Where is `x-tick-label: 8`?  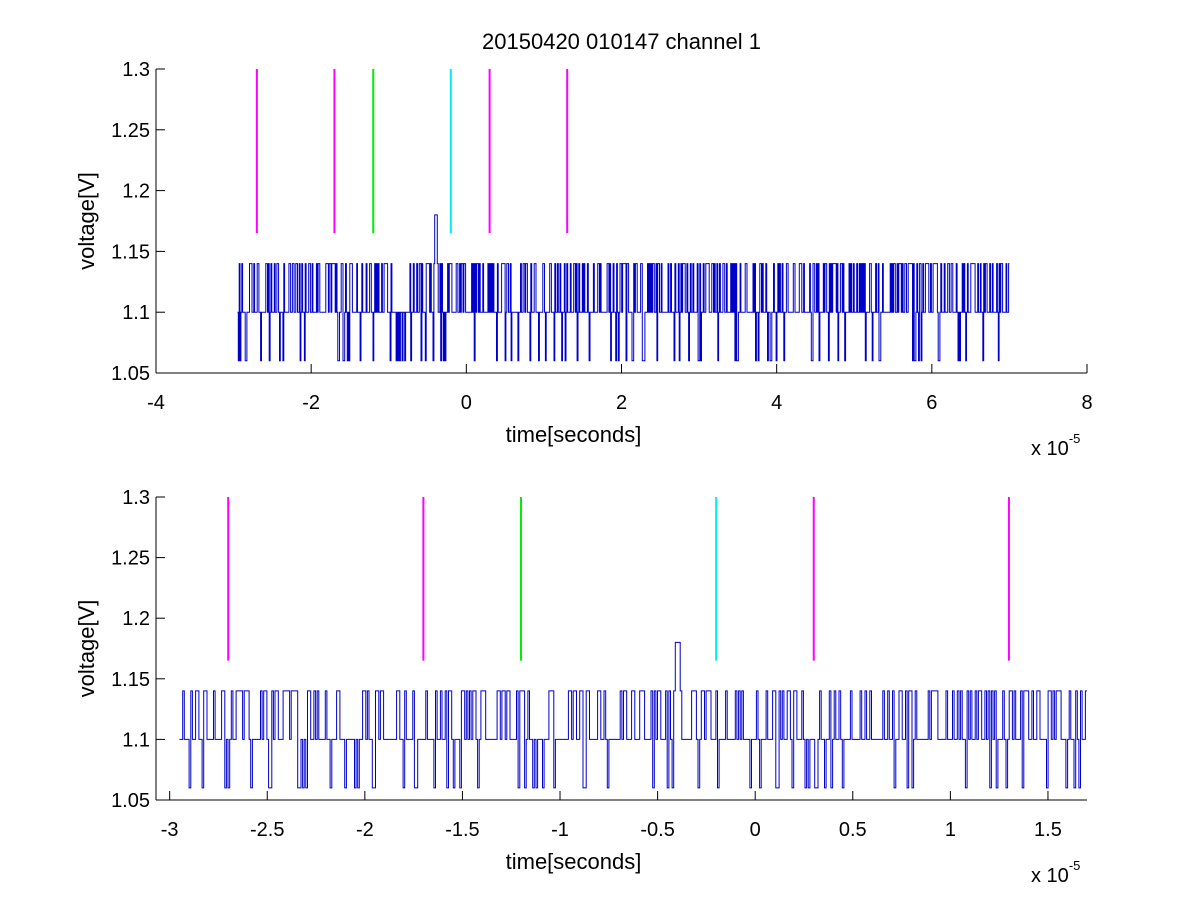
x-tick-label: 8 is located at coordinates (1086, 403).